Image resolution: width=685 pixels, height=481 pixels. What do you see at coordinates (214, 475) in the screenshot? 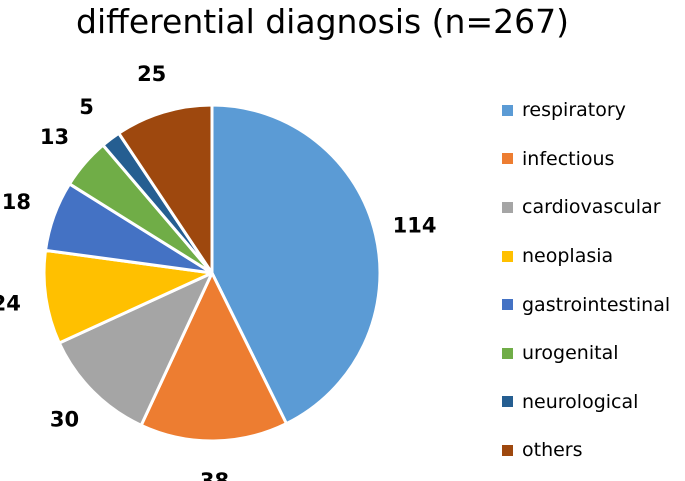
I see `data-label-infectious: 38` at bounding box center [214, 475].